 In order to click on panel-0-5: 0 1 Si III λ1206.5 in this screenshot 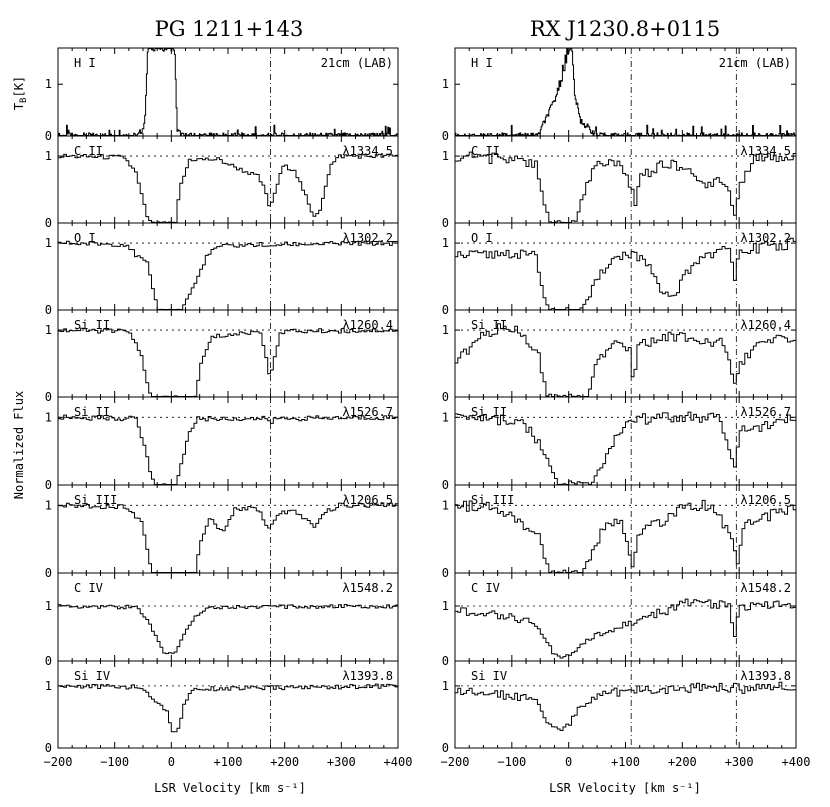, I will do `click(222, 532)`.